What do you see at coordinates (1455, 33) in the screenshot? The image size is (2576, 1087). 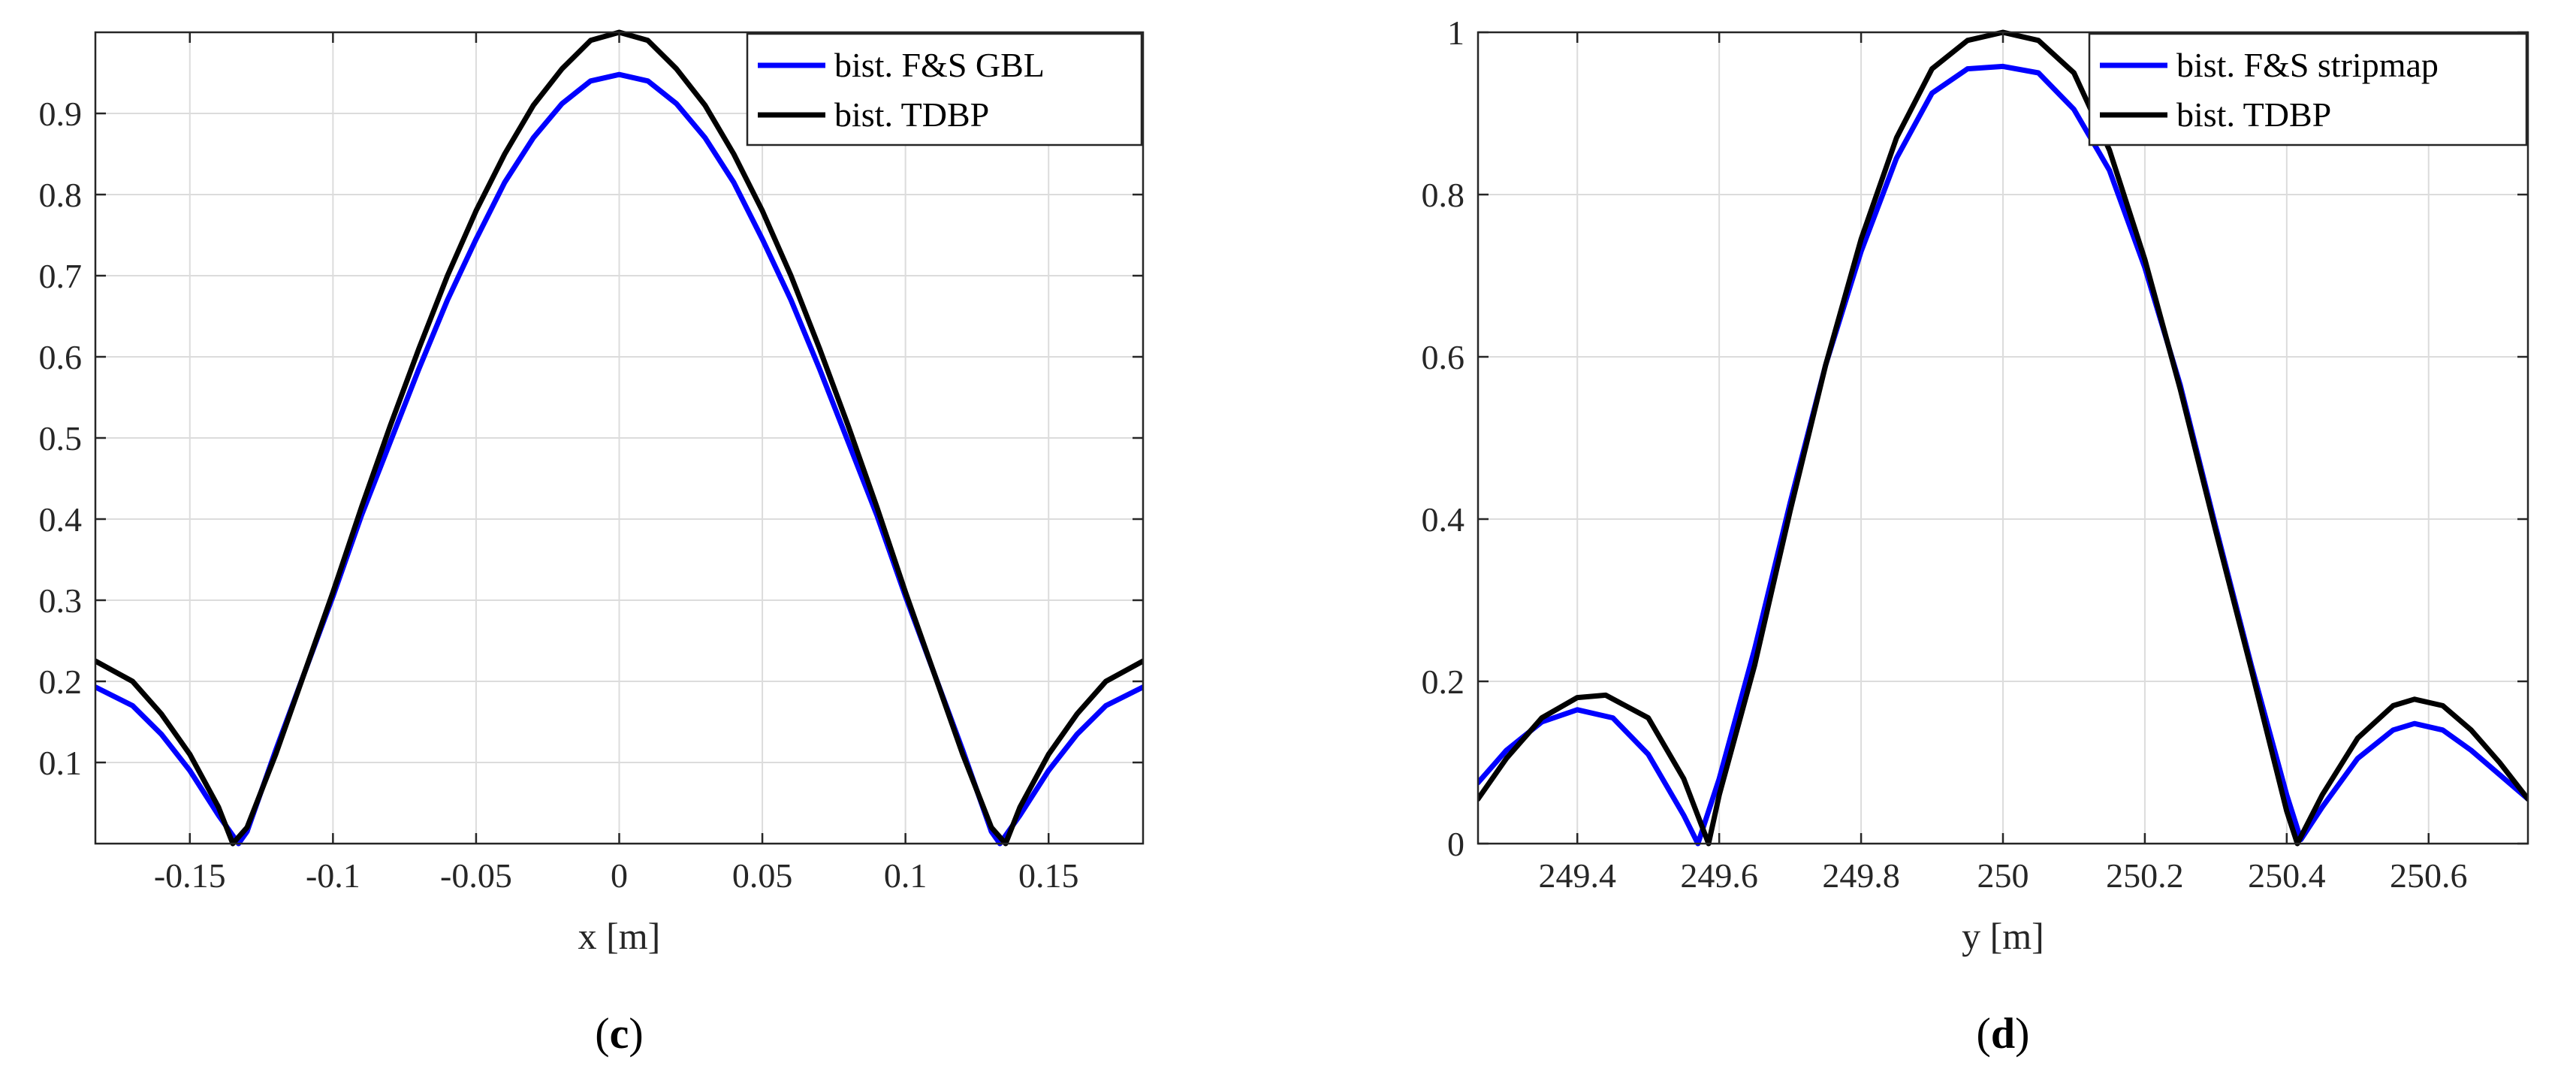 I see `y-tick-label: 1` at bounding box center [1455, 33].